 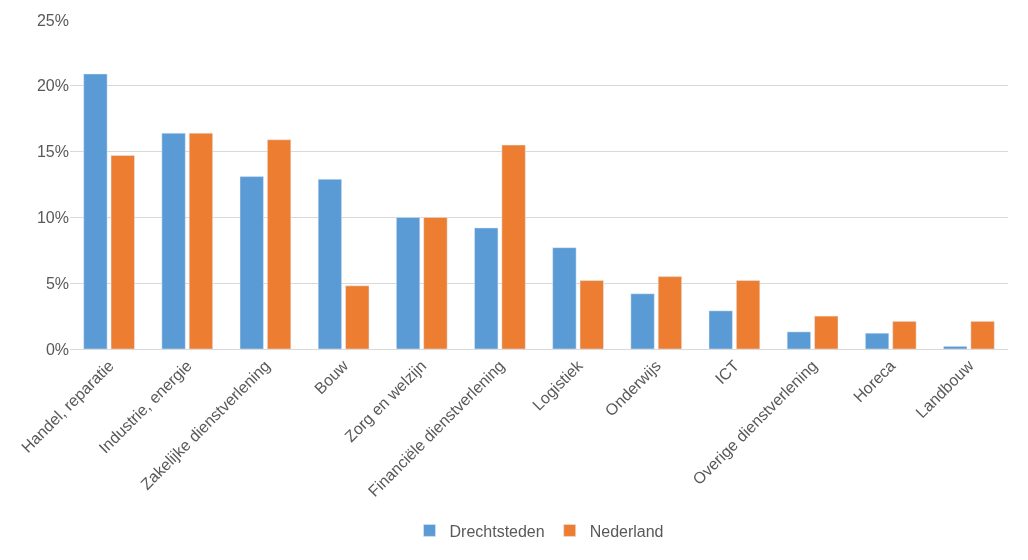 I want to click on y-tick-label: 10%, so click(x=52, y=217).